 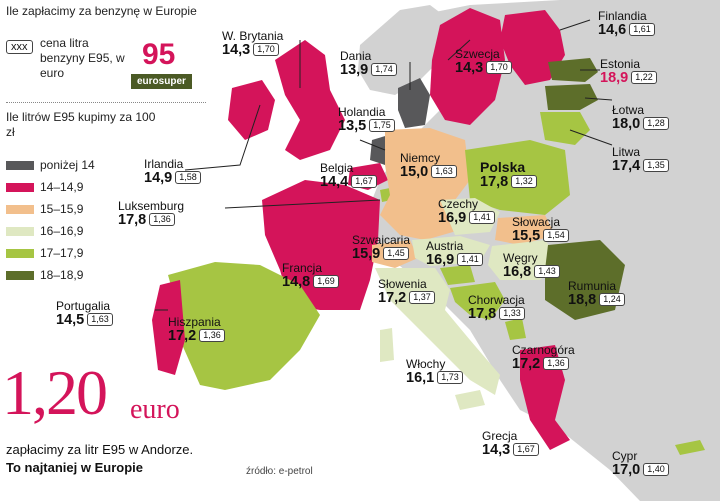 I want to click on country-slovenia, so click(x=457, y=275).